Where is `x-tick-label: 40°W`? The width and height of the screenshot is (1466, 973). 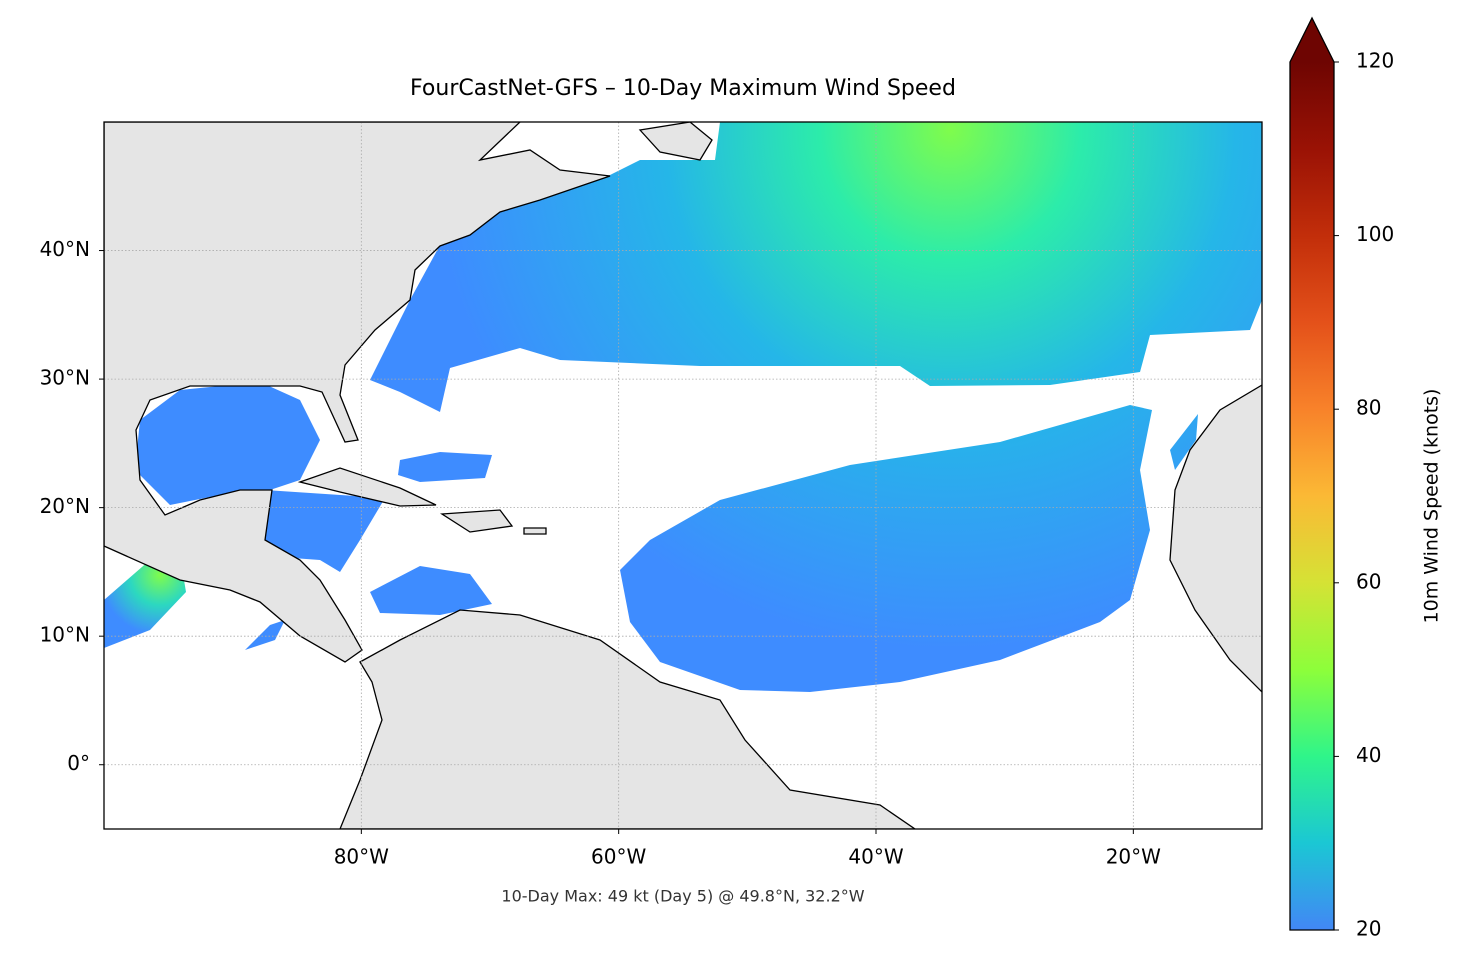
x-tick-label: 40°W is located at coordinates (875, 857).